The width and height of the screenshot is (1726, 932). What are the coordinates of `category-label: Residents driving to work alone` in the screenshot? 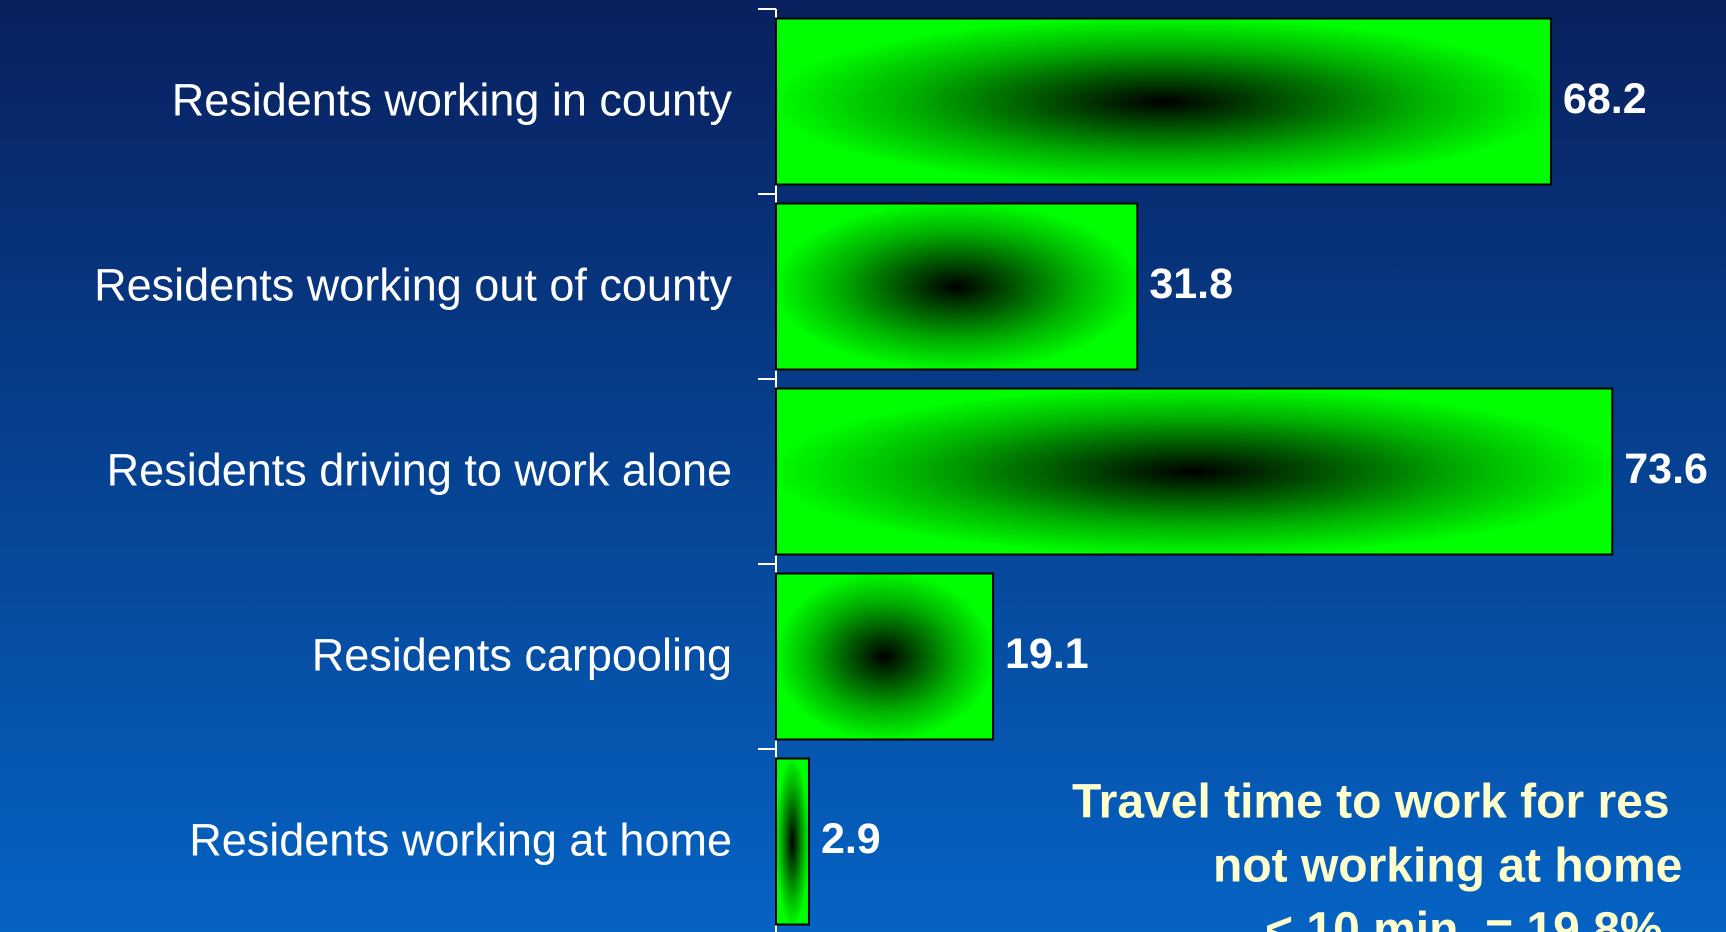 It's located at (419, 469).